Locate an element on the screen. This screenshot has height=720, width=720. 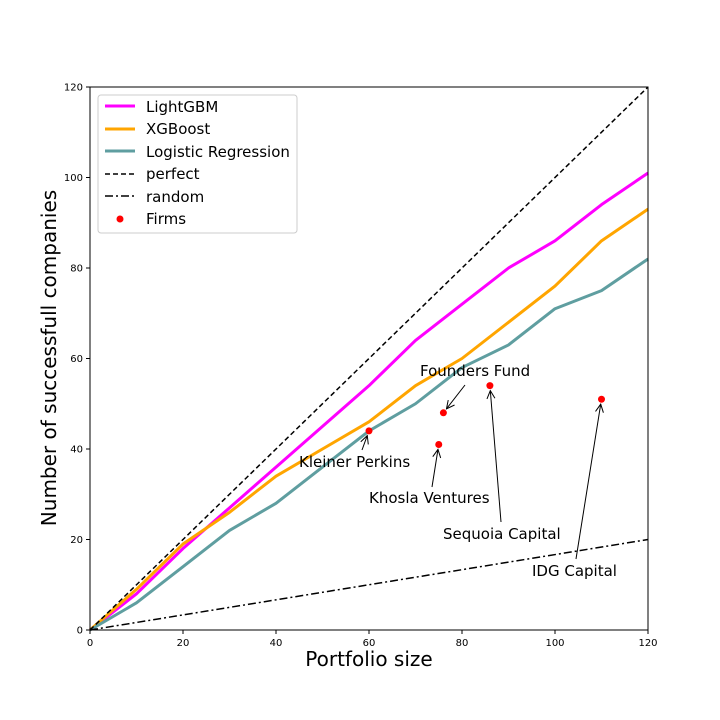
legend-label-perfect: perfect is located at coordinates (173, 174).